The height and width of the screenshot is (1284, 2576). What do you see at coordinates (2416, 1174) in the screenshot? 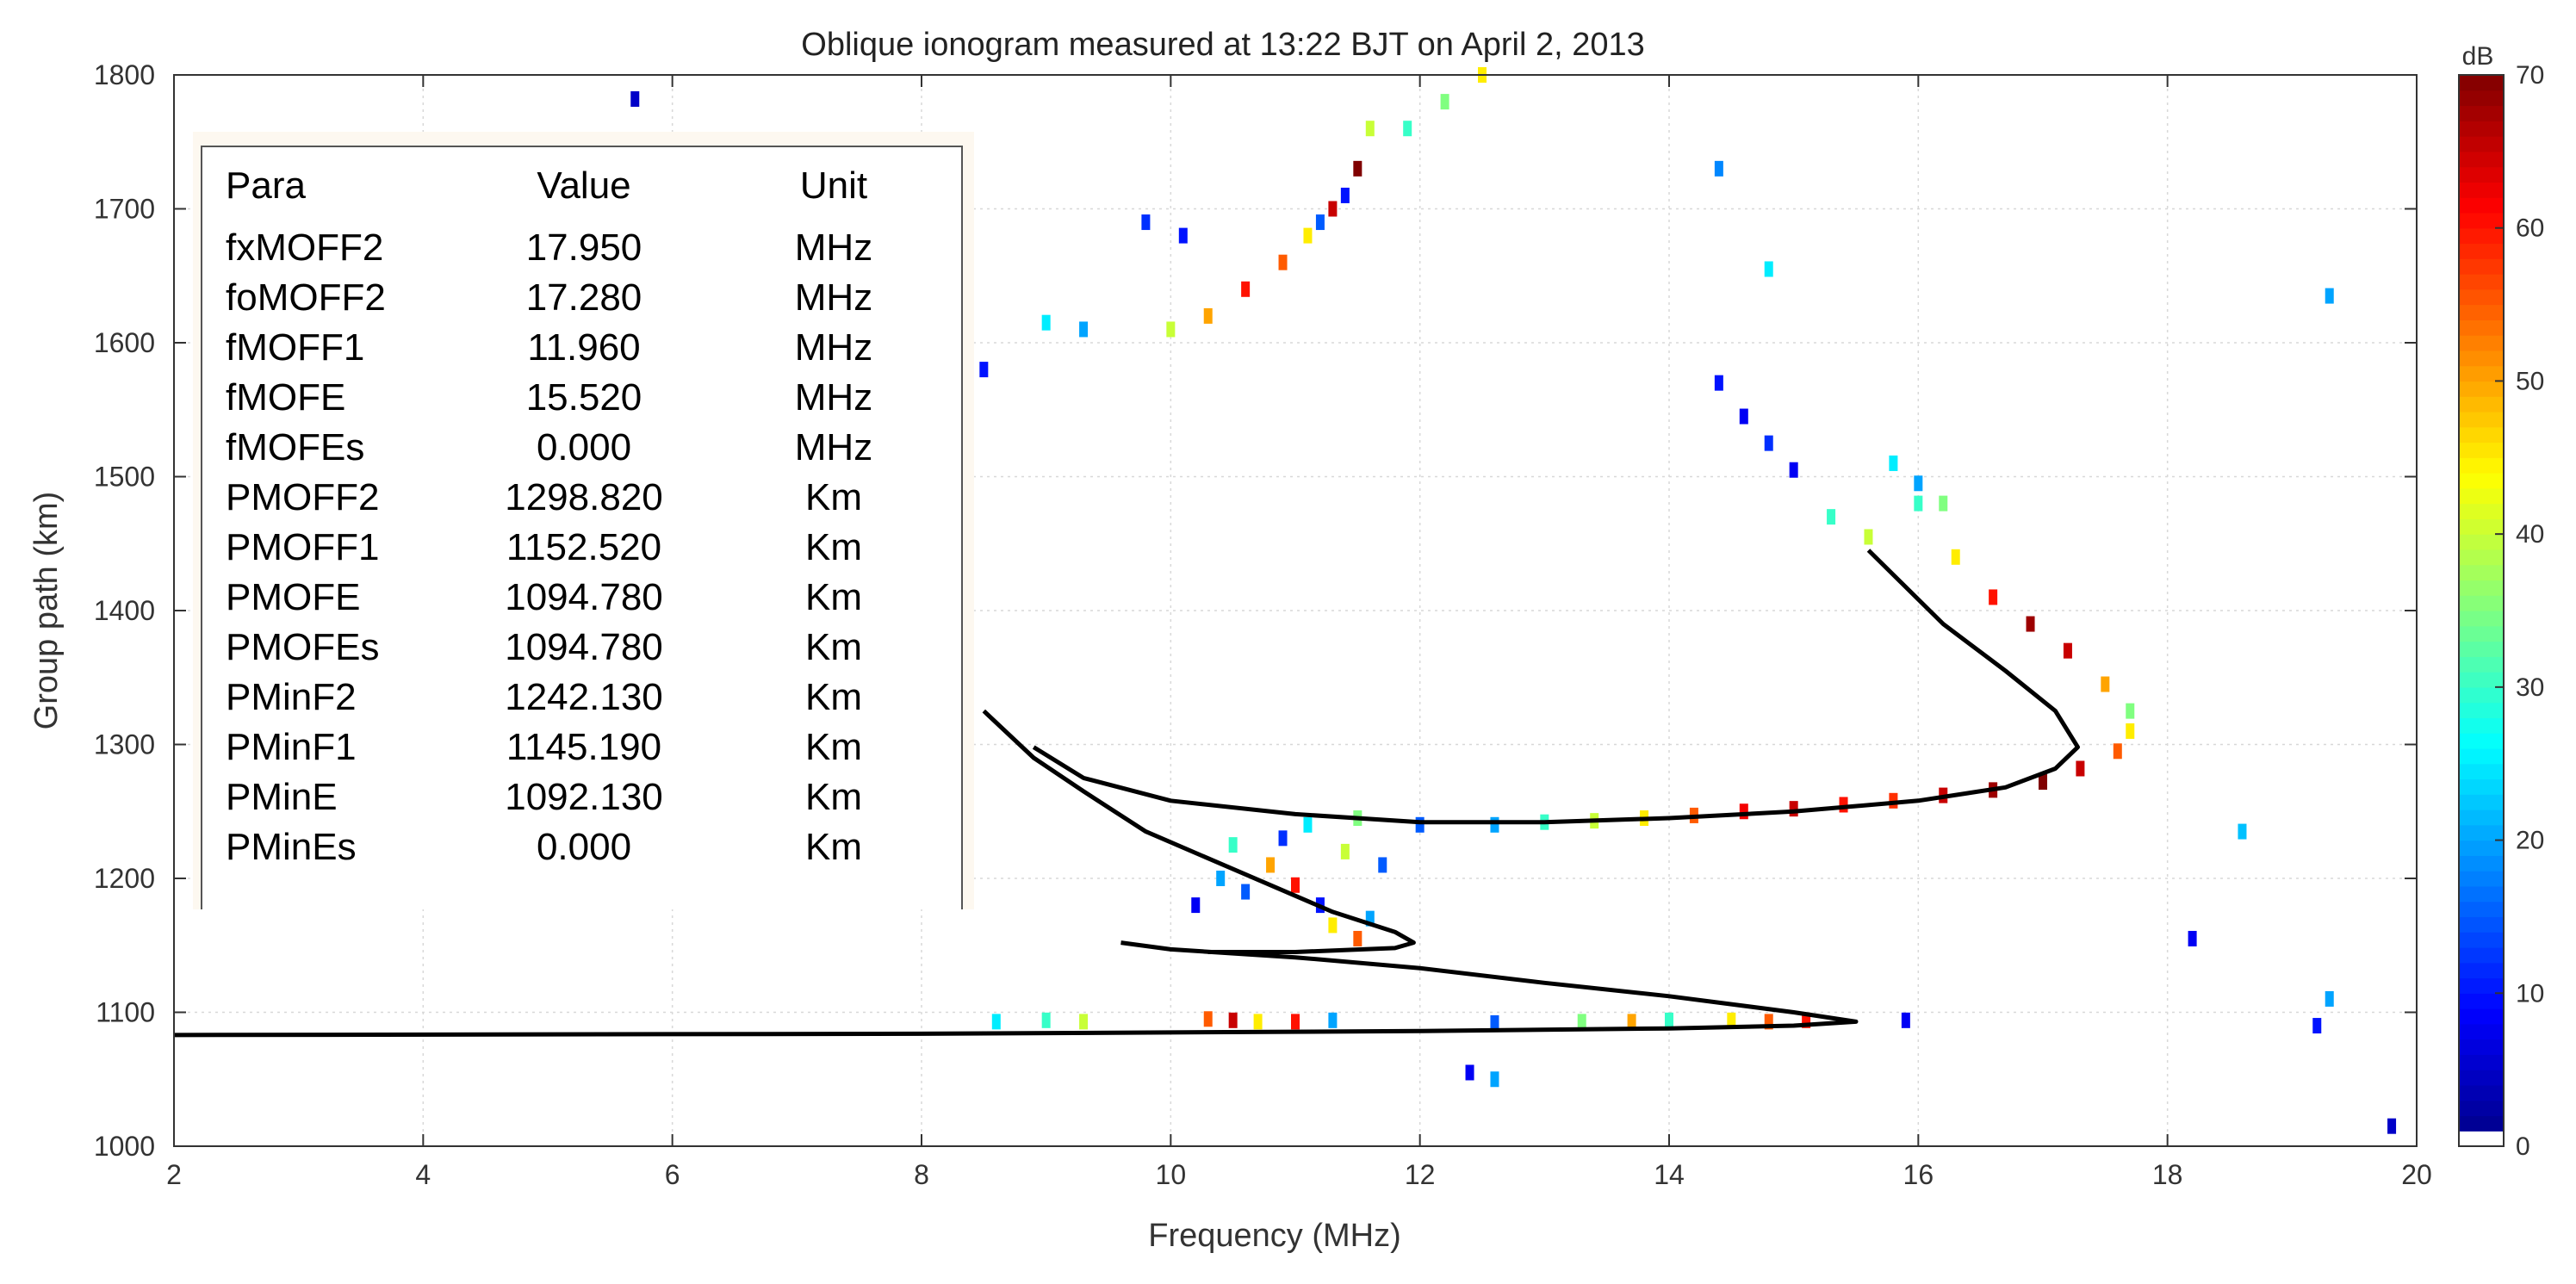
I see `x-tick-label: 20` at bounding box center [2416, 1174].